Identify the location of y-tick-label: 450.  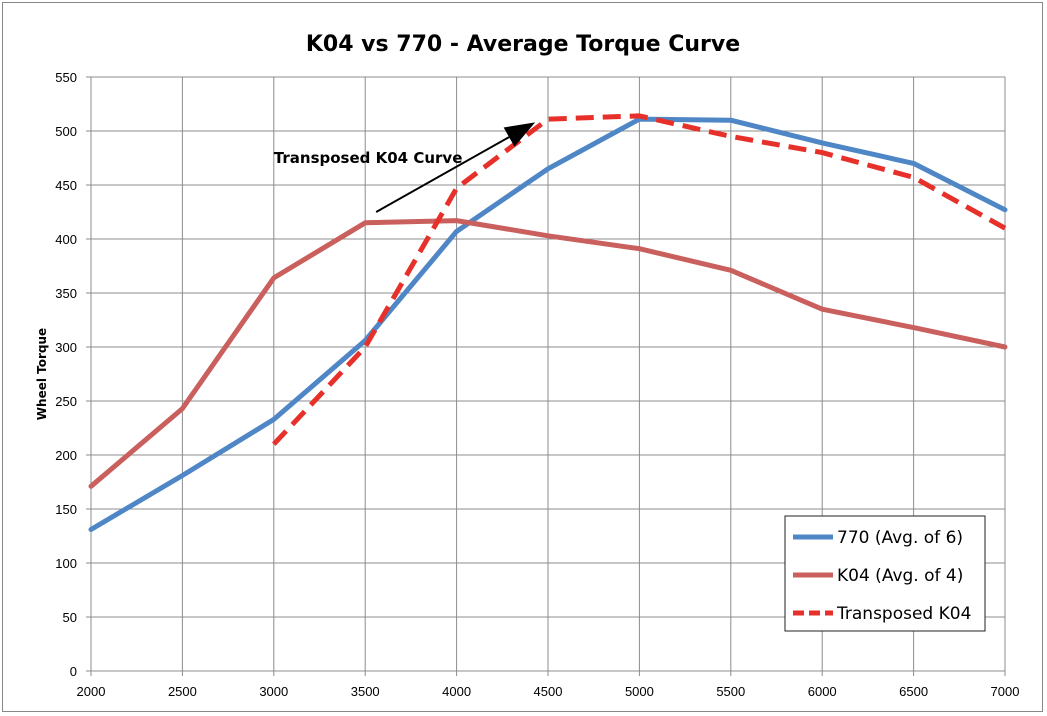
(66, 185).